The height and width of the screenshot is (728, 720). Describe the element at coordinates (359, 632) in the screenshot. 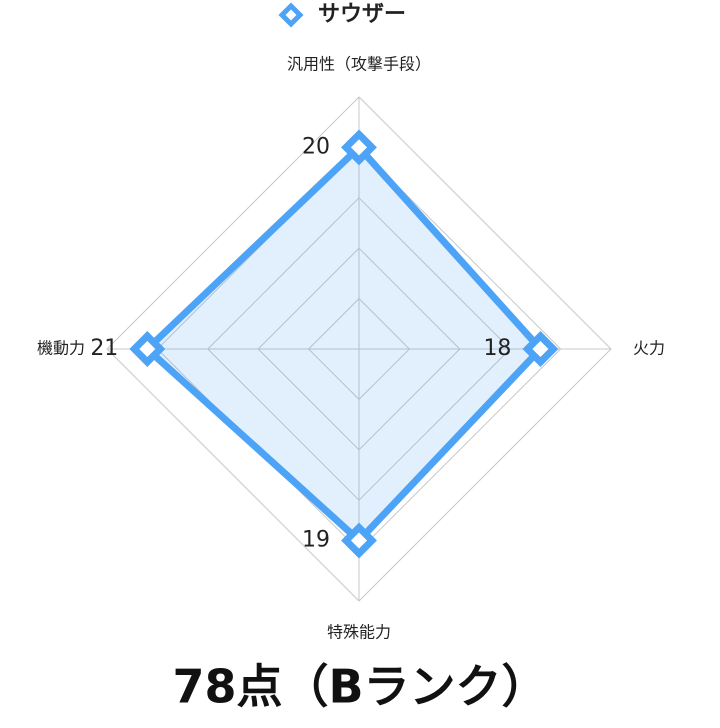

I see `axis-label: 特殊能力` at that location.